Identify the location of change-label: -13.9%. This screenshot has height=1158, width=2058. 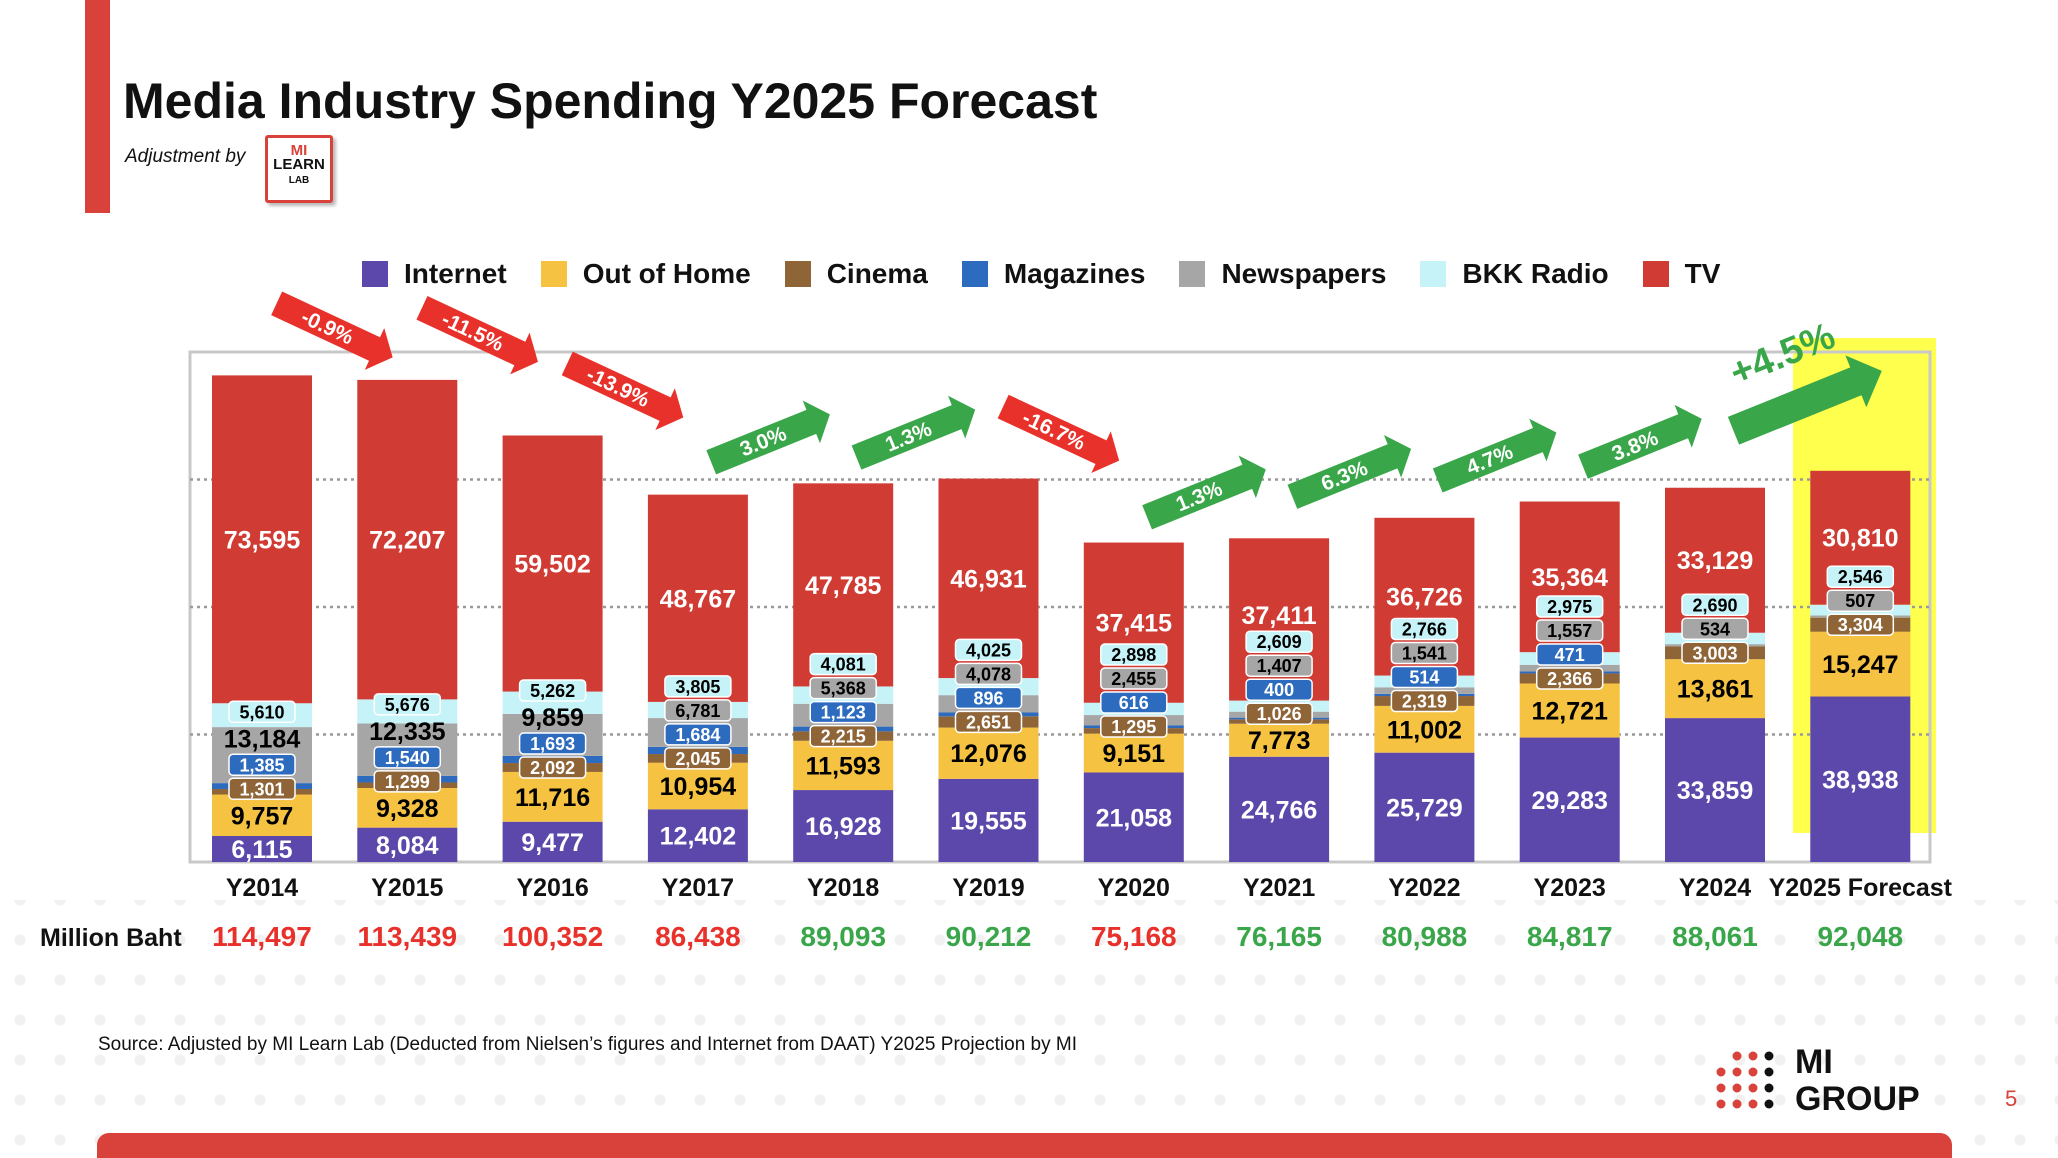
(618, 387).